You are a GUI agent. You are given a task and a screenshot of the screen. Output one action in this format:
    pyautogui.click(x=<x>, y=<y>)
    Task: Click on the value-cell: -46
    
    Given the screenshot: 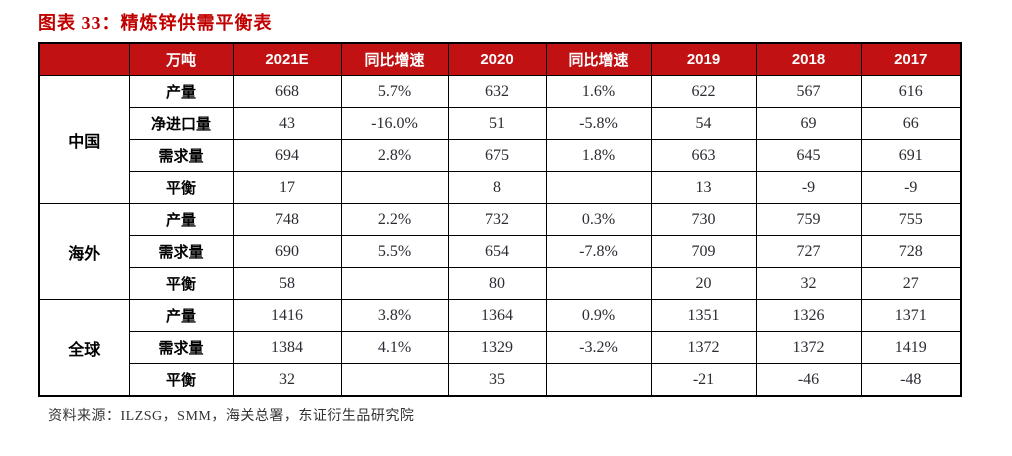 What is the action you would take?
    pyautogui.click(x=808, y=380)
    